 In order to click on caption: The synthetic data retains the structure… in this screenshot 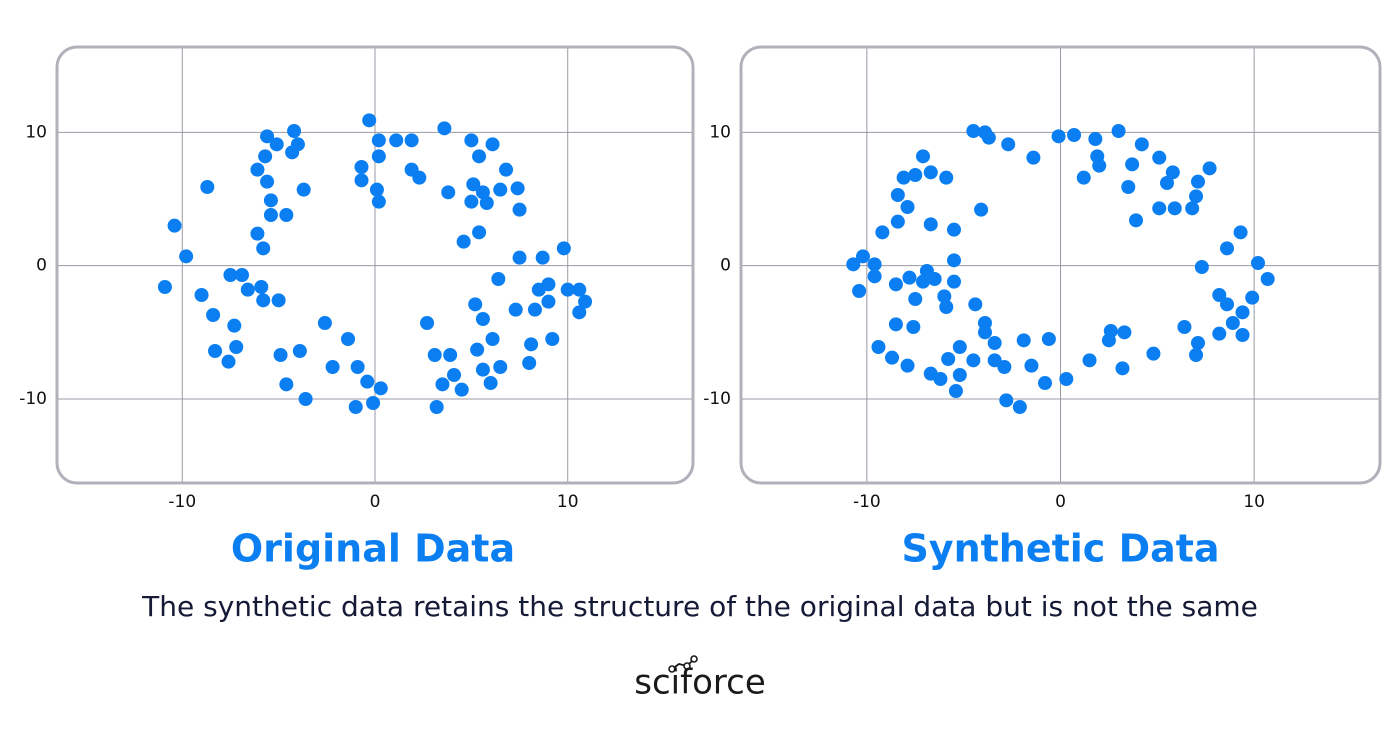, I will do `click(699, 606)`.